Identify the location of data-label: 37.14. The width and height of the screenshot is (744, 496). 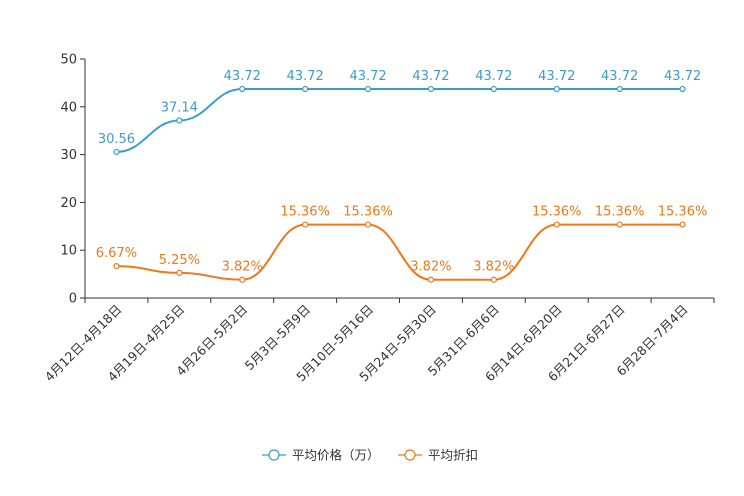
(179, 107).